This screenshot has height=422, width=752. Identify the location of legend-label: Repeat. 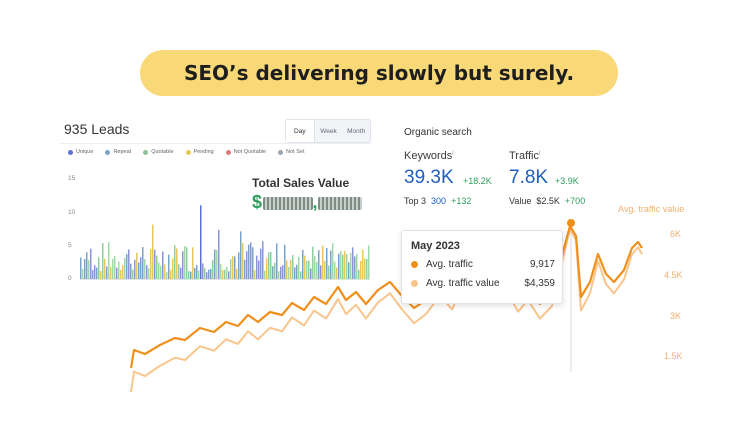
(122, 152).